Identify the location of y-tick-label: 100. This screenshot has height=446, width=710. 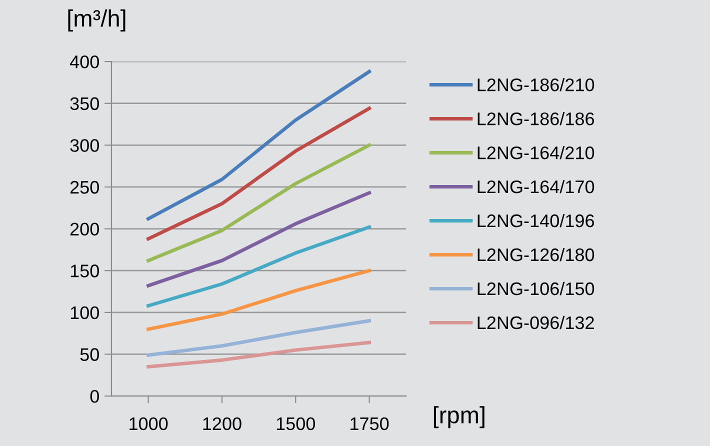
(84, 313).